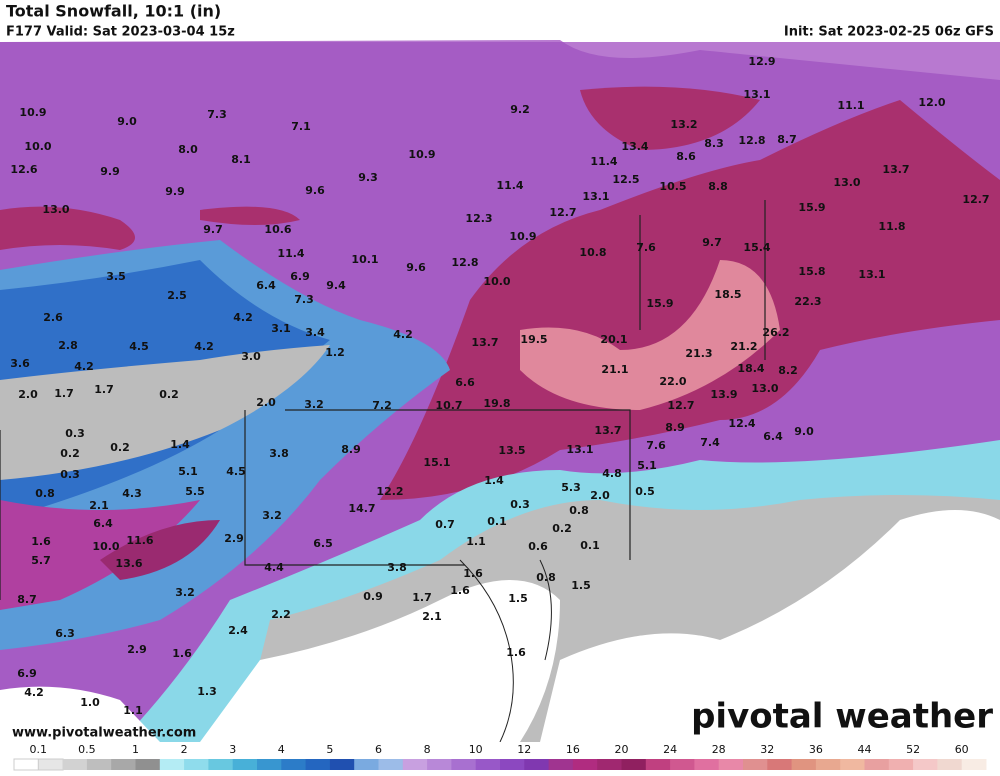 The image size is (1000, 776). I want to click on snowfall-label: 14.7, so click(361, 508).